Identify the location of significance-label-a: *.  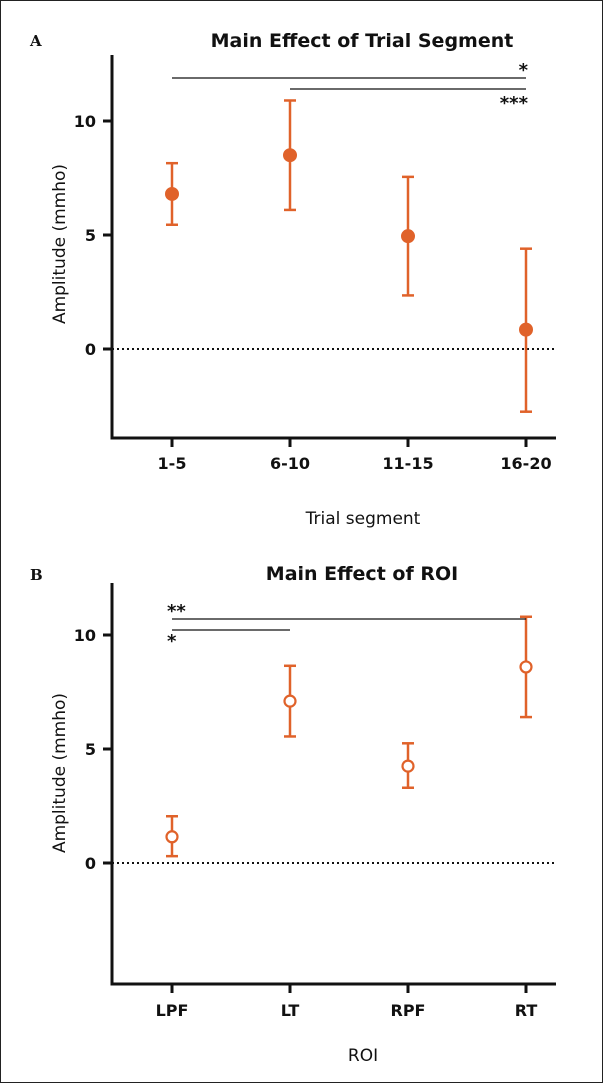
(524, 70).